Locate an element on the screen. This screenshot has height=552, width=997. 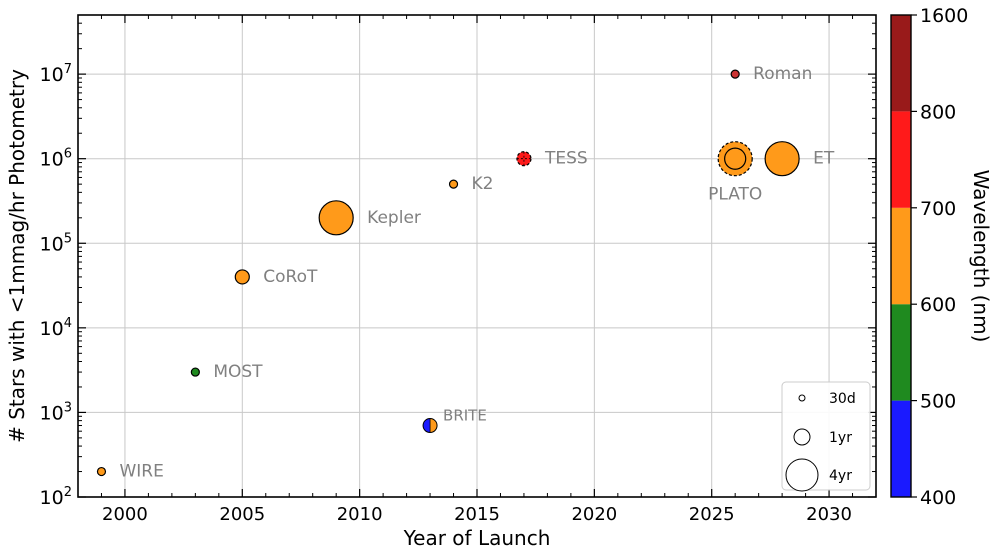
point-k2-marker is located at coordinates (453, 184).